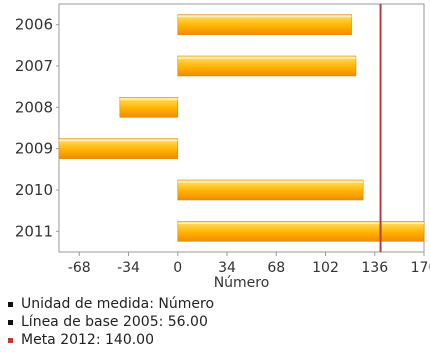  I want to click on legend-label: Unidad de medida: Número, so click(118, 304).